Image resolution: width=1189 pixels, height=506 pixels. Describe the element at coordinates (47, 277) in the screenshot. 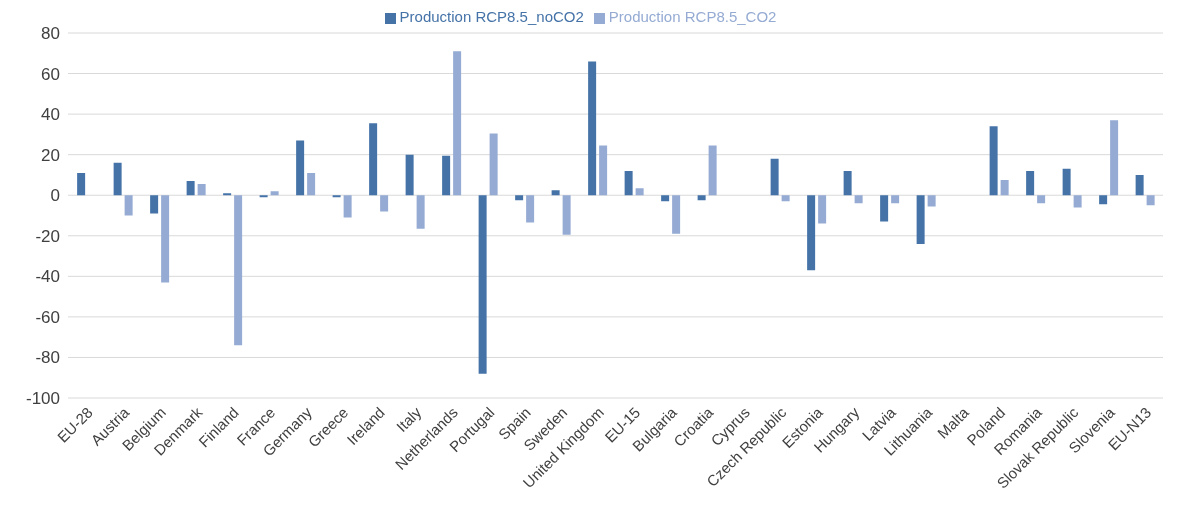

I see `y-tick-label: -40` at that location.